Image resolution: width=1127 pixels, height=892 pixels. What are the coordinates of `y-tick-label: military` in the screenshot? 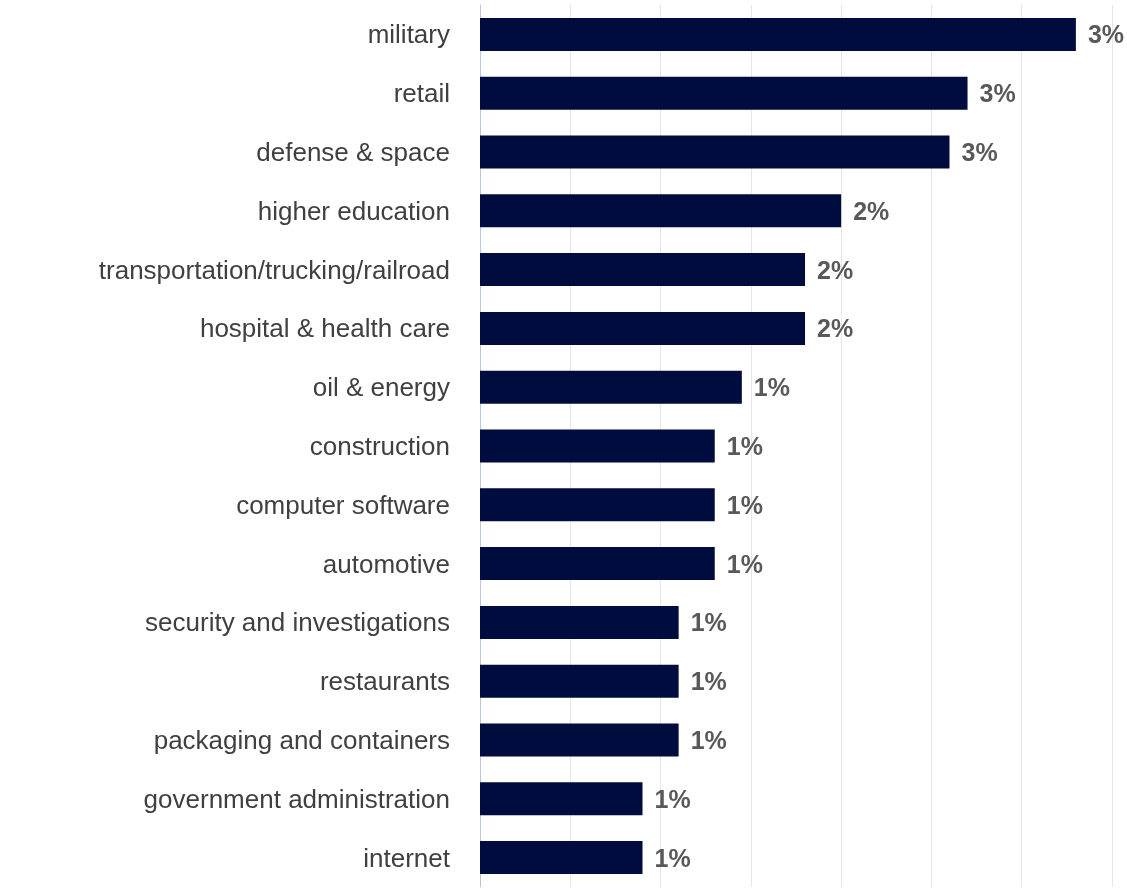 It's located at (408, 34).